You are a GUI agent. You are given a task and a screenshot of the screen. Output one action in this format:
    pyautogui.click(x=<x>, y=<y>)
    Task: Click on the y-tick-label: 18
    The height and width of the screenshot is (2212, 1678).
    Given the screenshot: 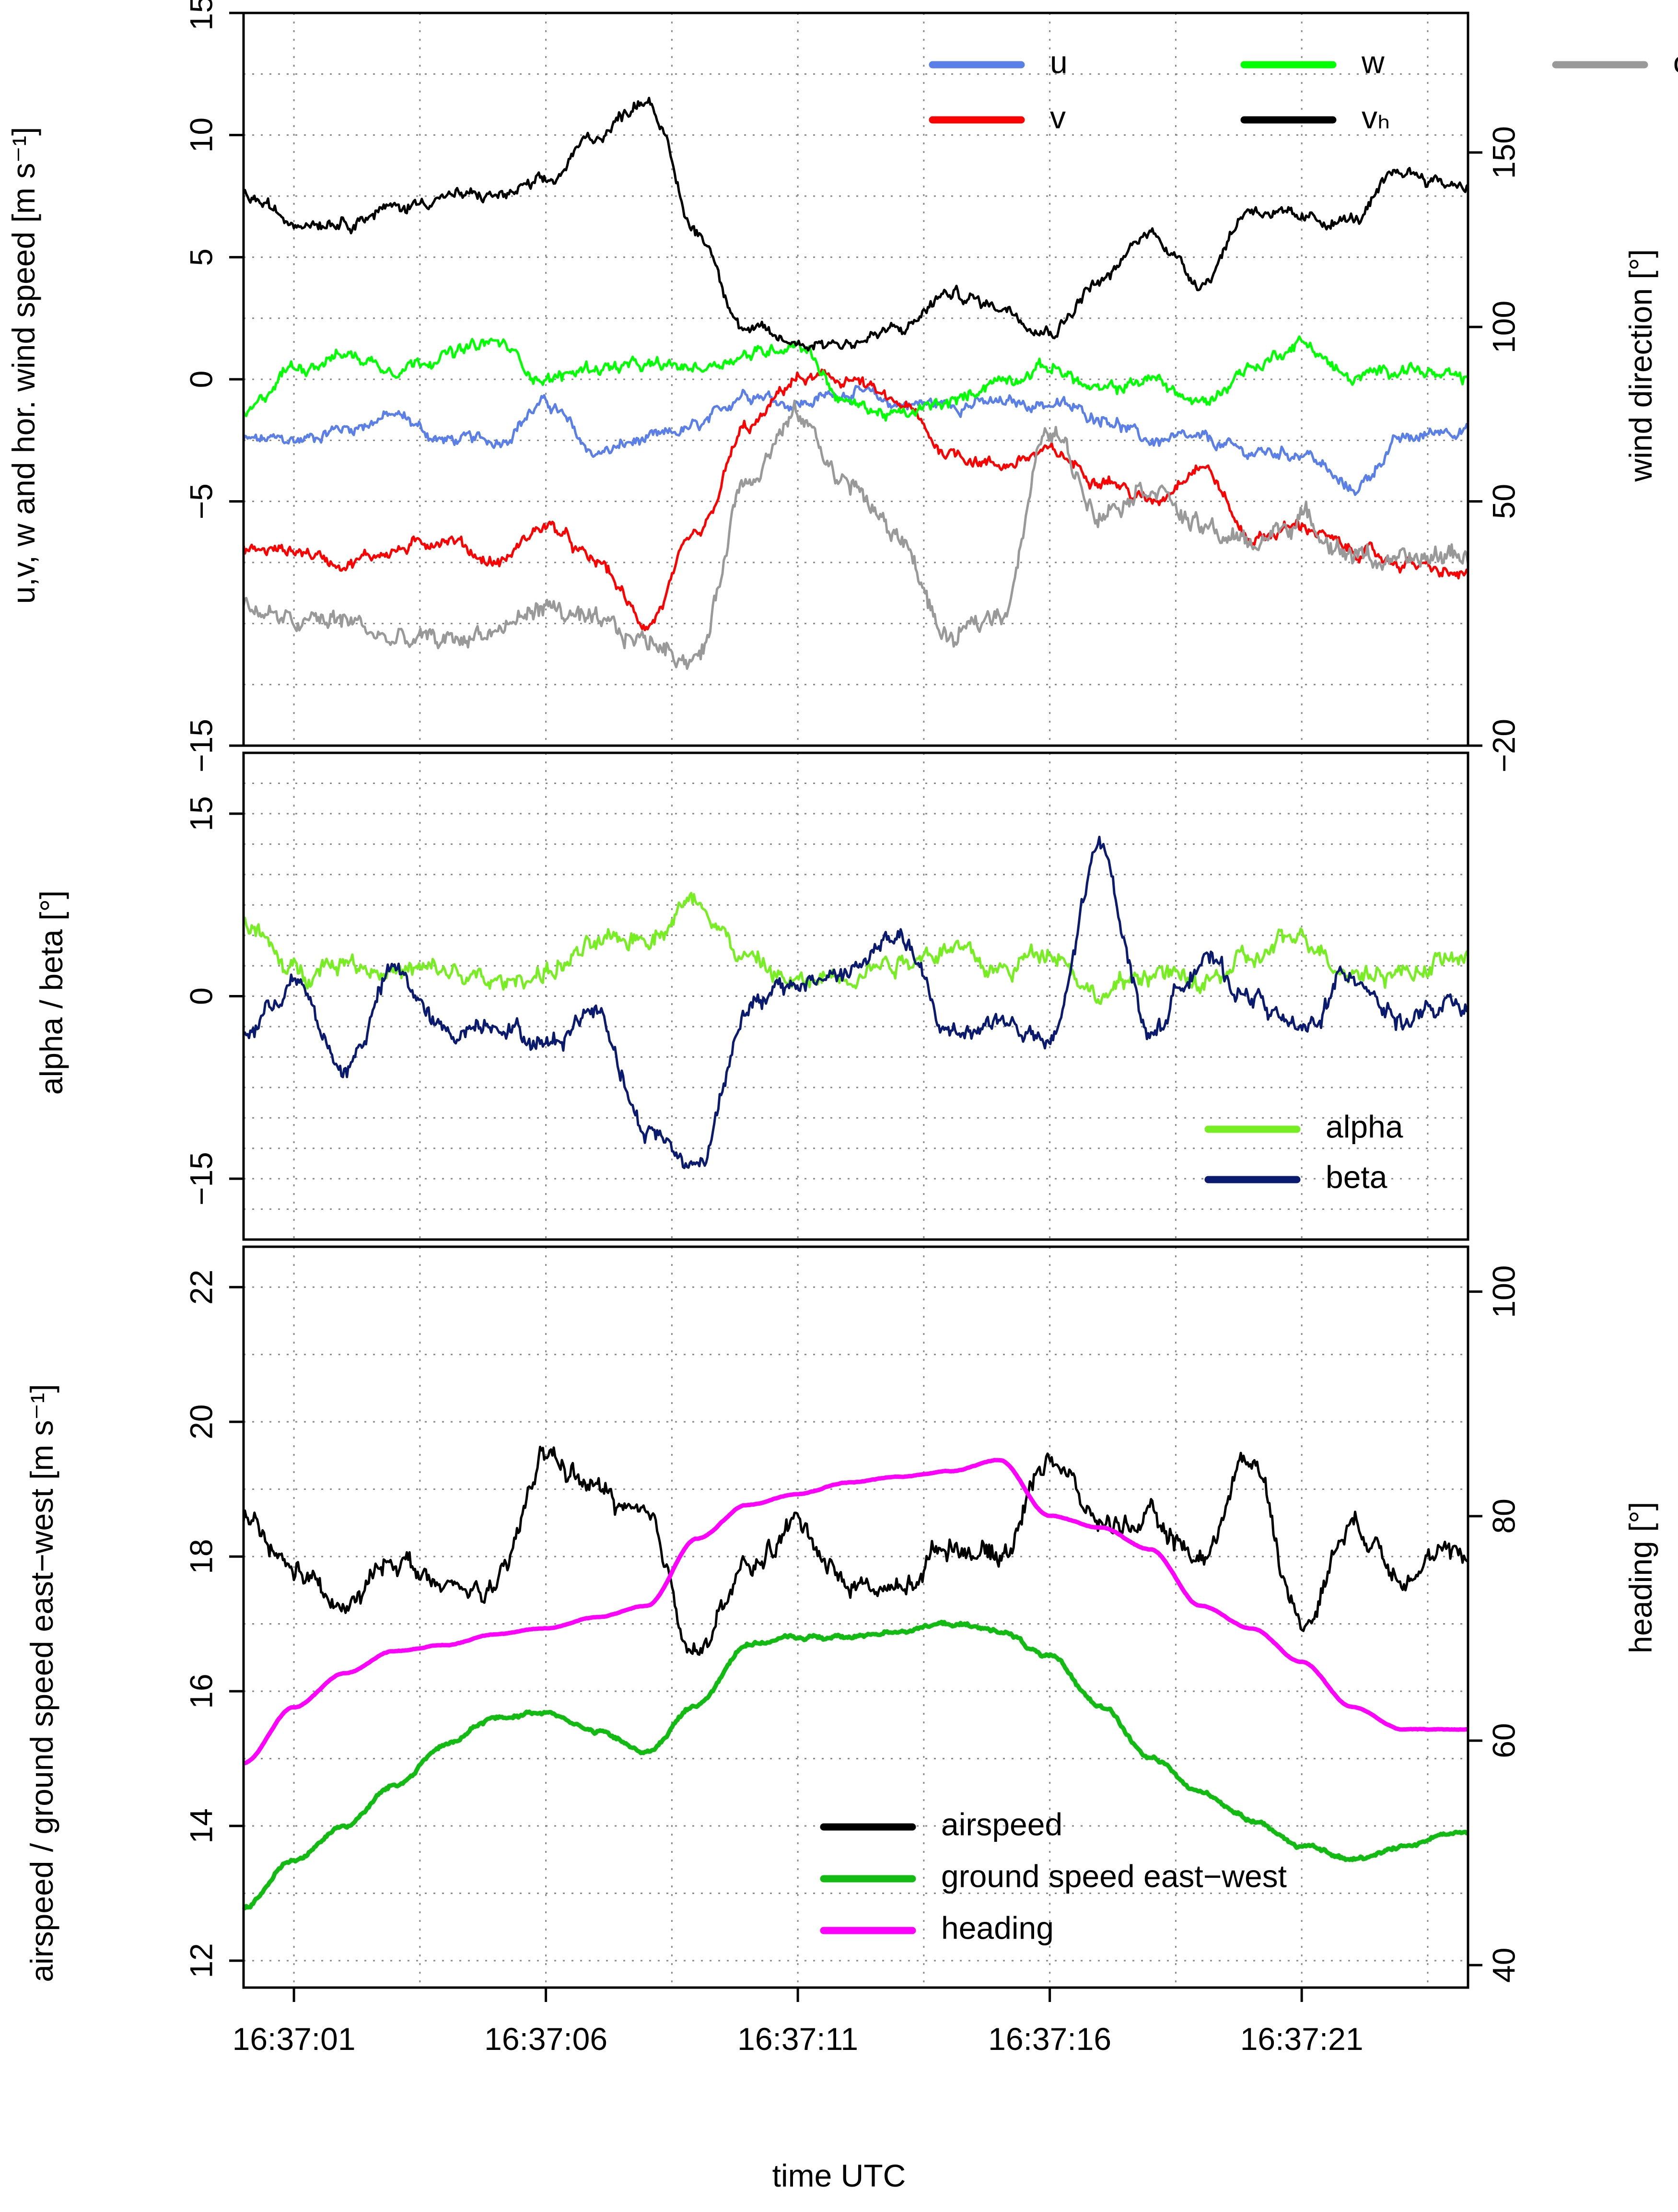 What is the action you would take?
    pyautogui.click(x=201, y=1557)
    